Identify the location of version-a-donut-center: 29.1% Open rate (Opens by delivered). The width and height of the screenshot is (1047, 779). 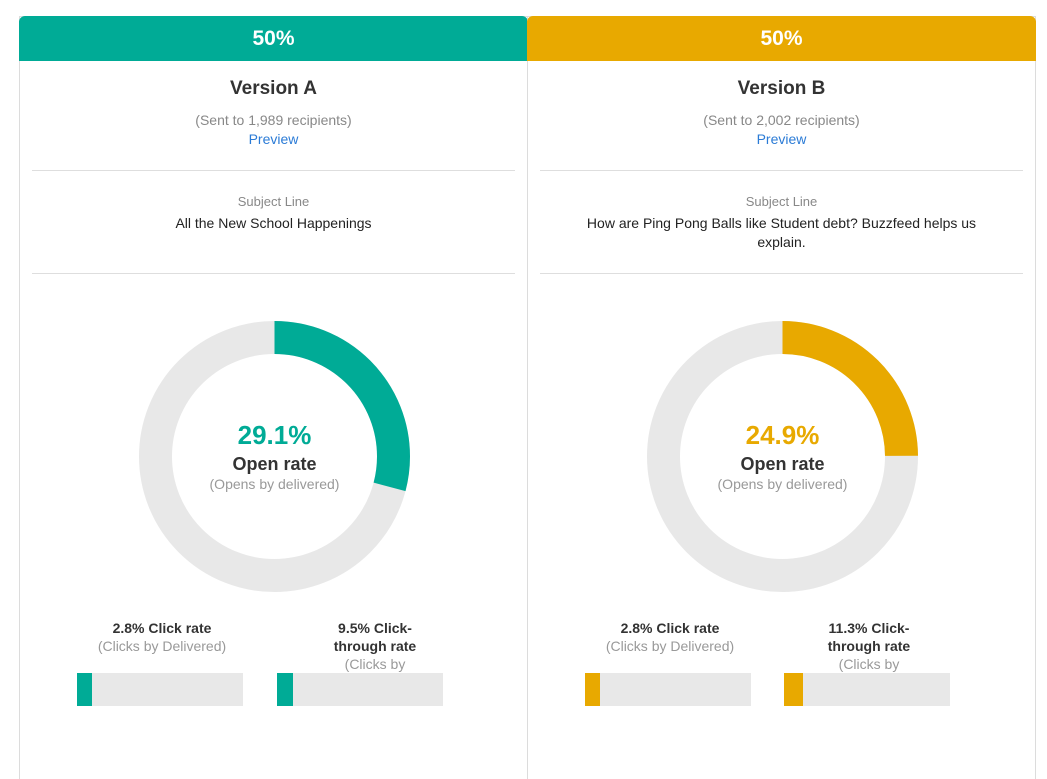
(274, 455).